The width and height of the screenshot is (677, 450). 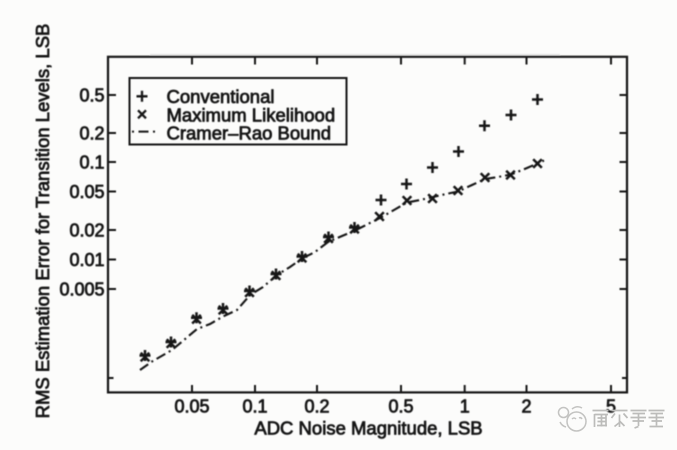 What do you see at coordinates (81, 290) in the screenshot?
I see `svg-text: 0.005` at bounding box center [81, 290].